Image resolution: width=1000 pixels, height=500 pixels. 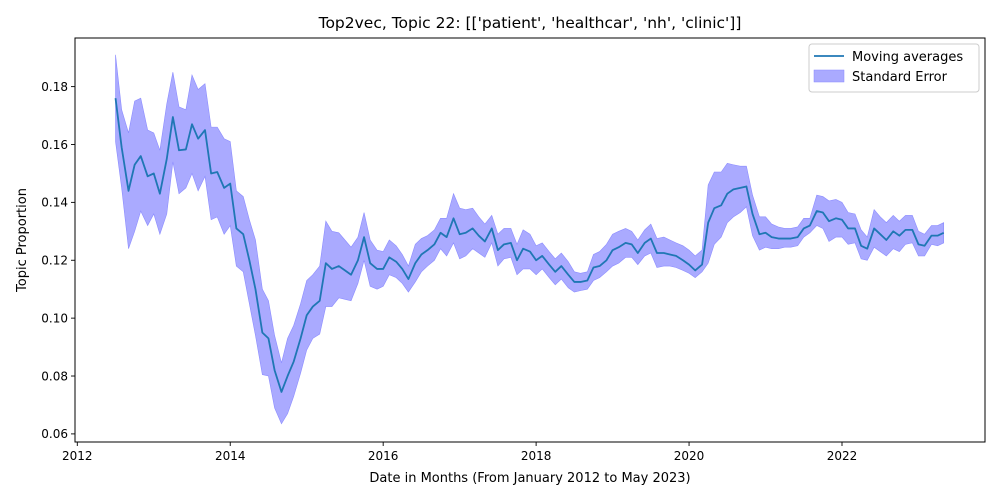 I want to click on legend-label-standard-error: Standard Error, so click(x=900, y=77).